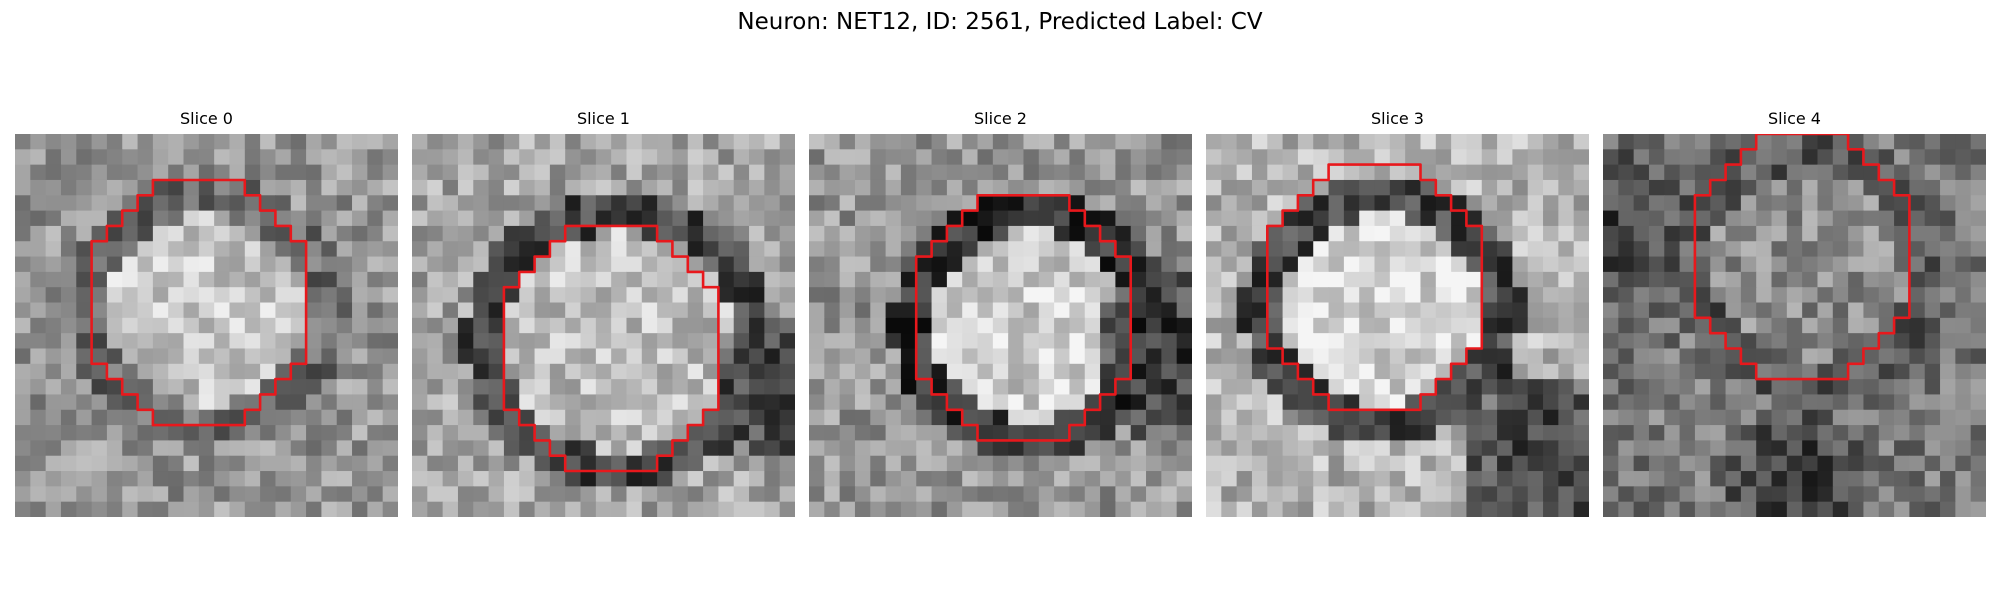  Describe the element at coordinates (1000, 118) in the screenshot. I see `slice-title-2: Slice 2` at that location.